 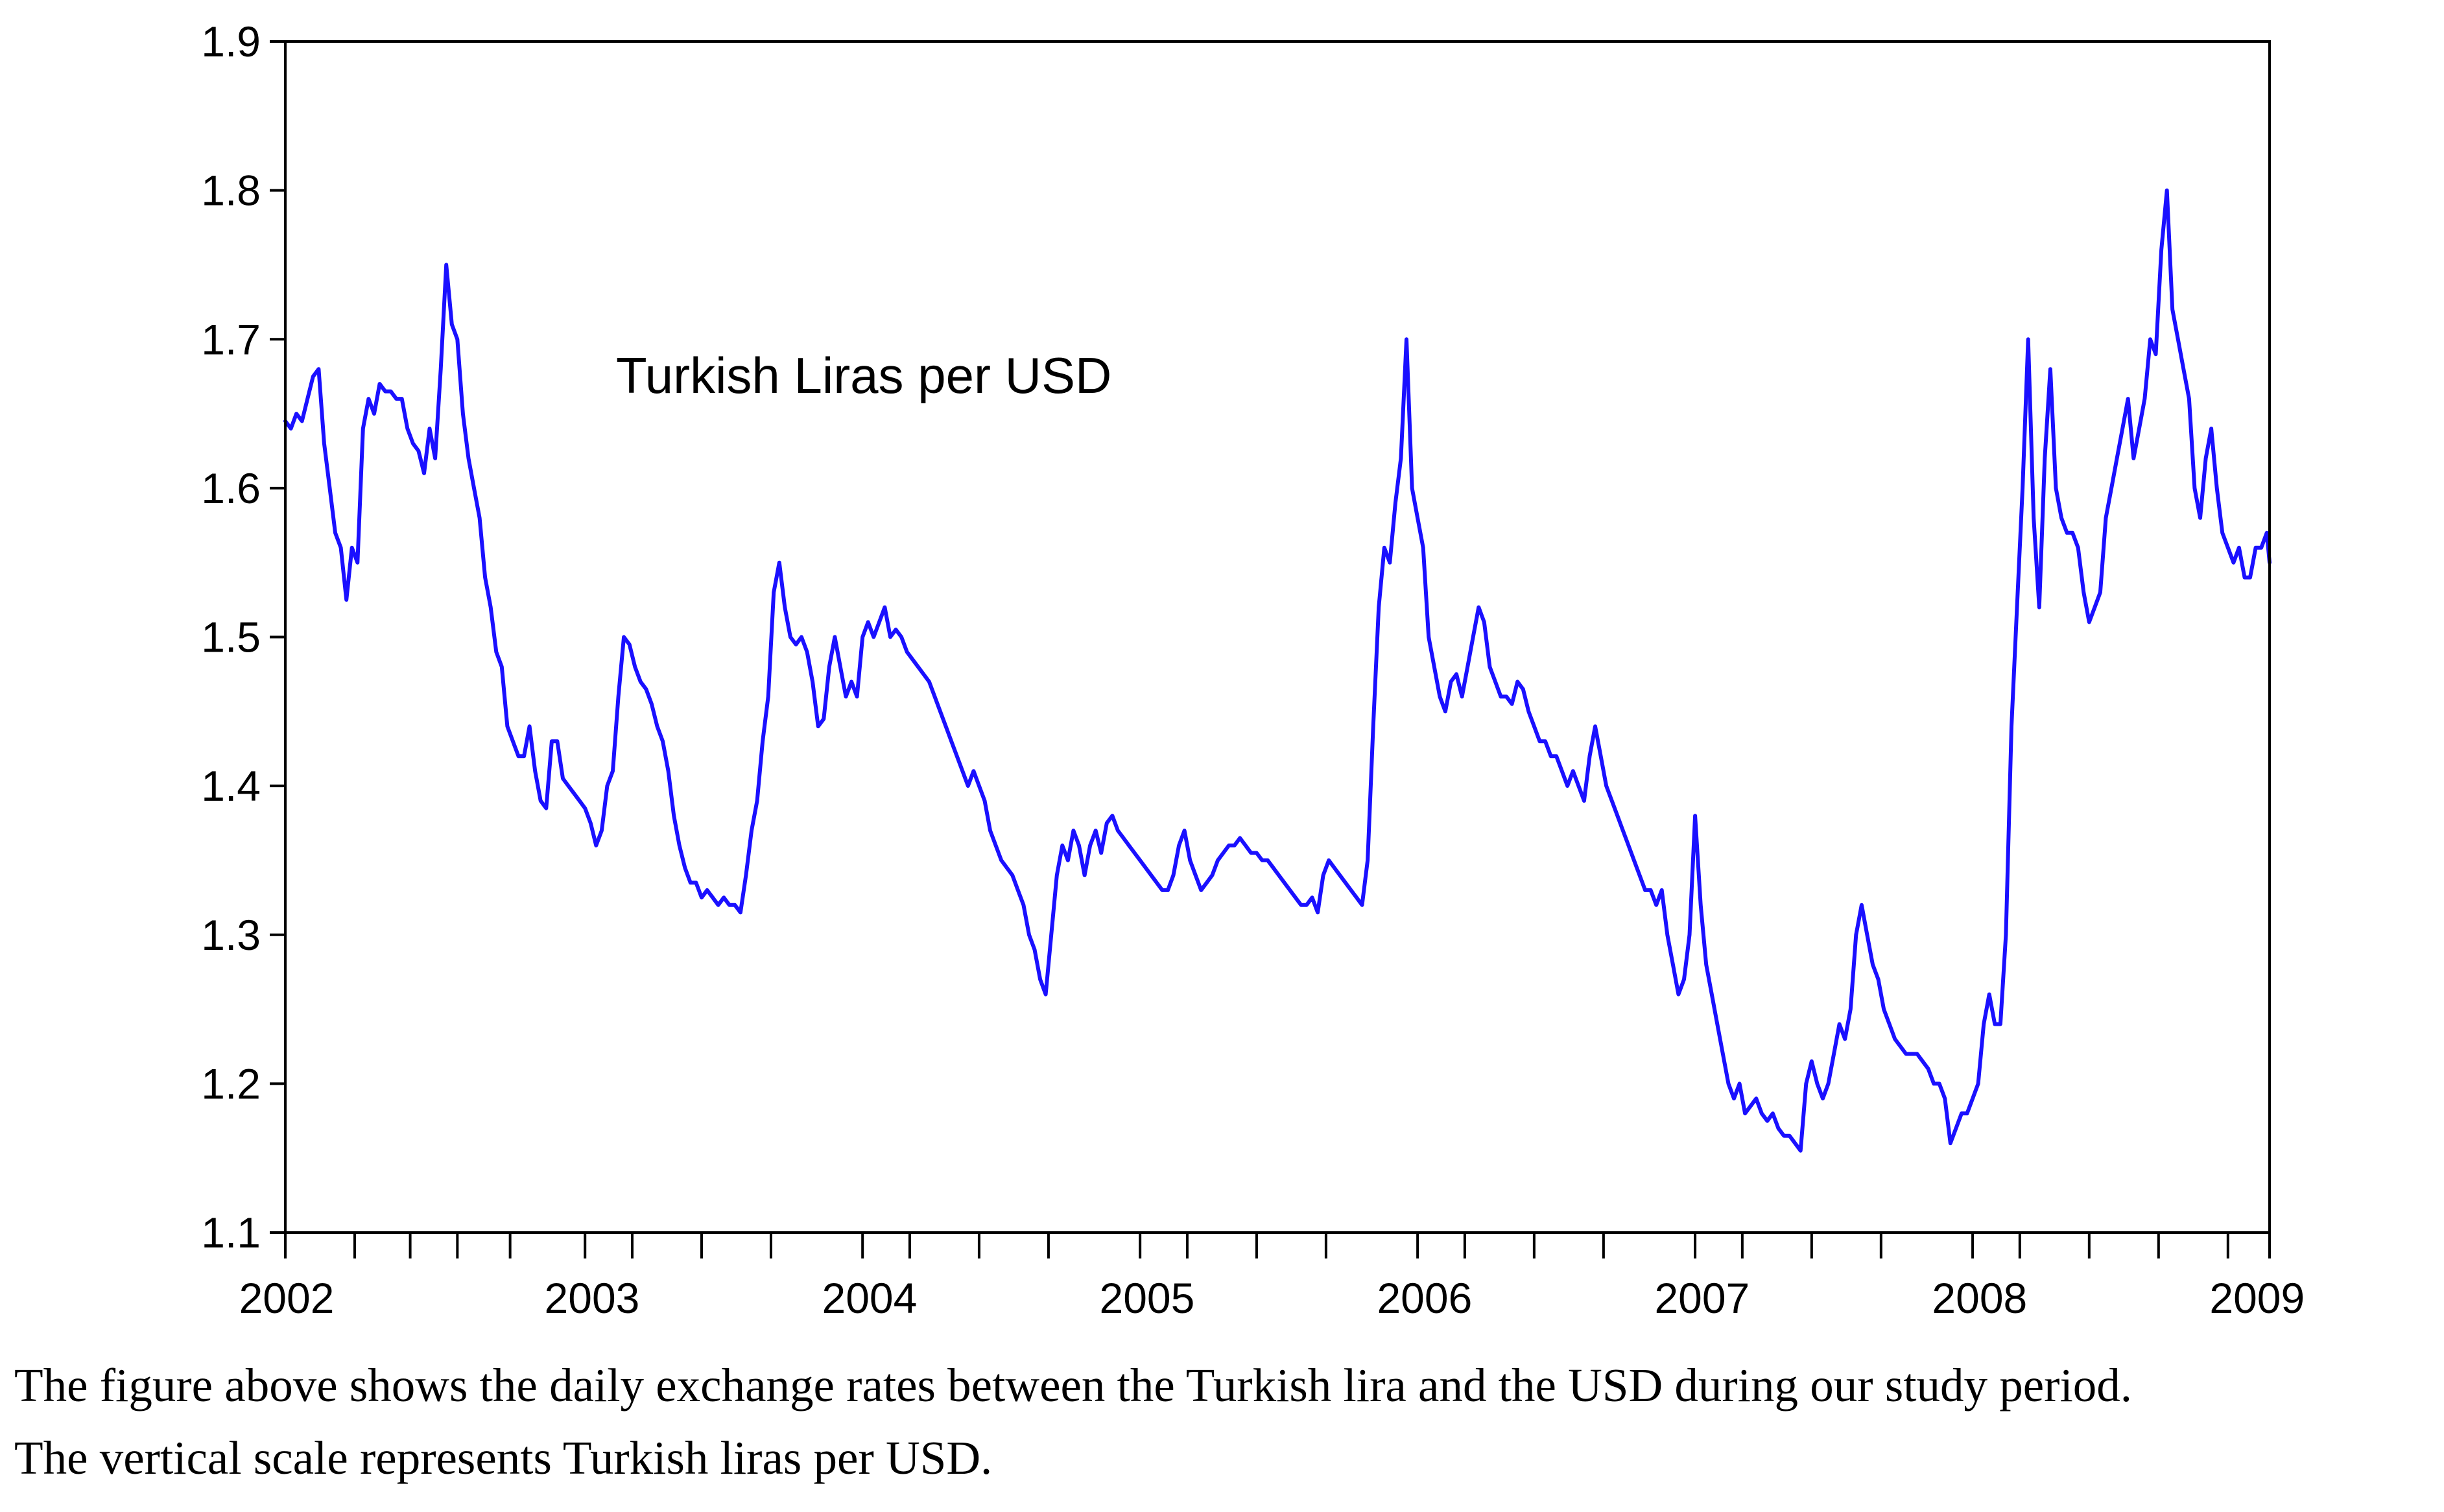 What do you see at coordinates (870, 1298) in the screenshot?
I see `x-year-label: 2004` at bounding box center [870, 1298].